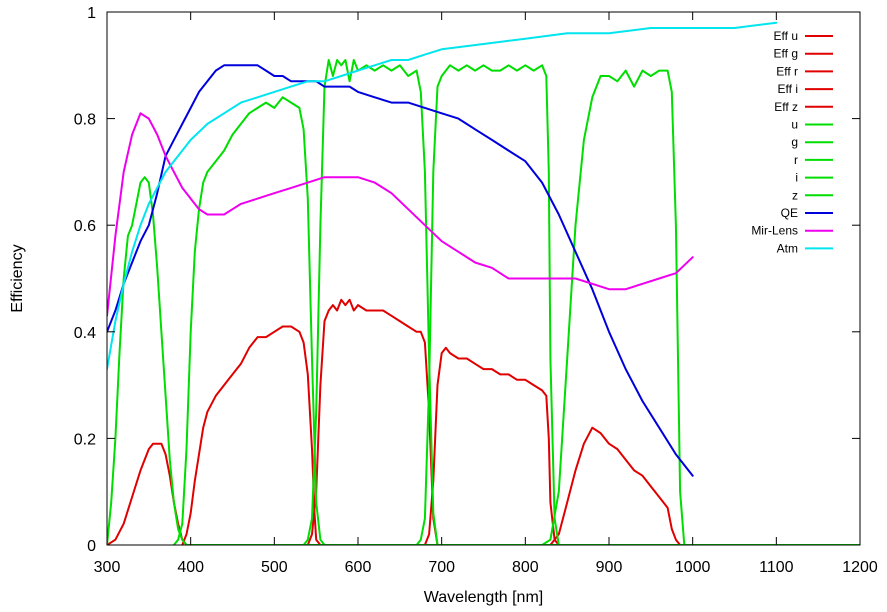 The height and width of the screenshot is (612, 887). Describe the element at coordinates (794, 125) in the screenshot. I see `legend-label: u` at that location.